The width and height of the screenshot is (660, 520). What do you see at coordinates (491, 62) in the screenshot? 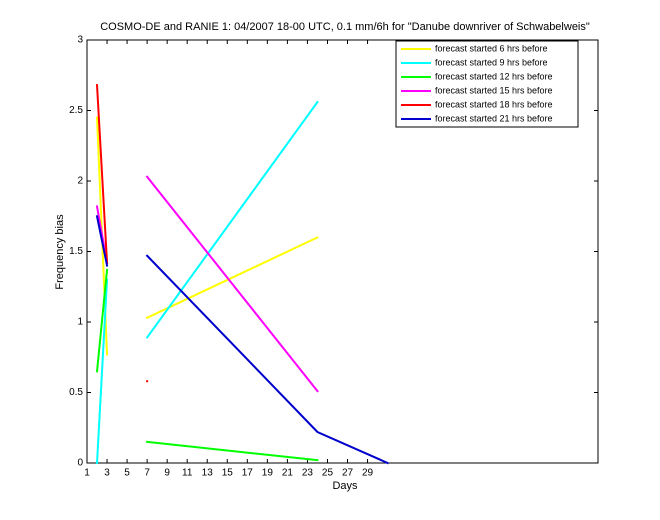
I see `legend-label: forecast started 9 hrs before` at bounding box center [491, 62].